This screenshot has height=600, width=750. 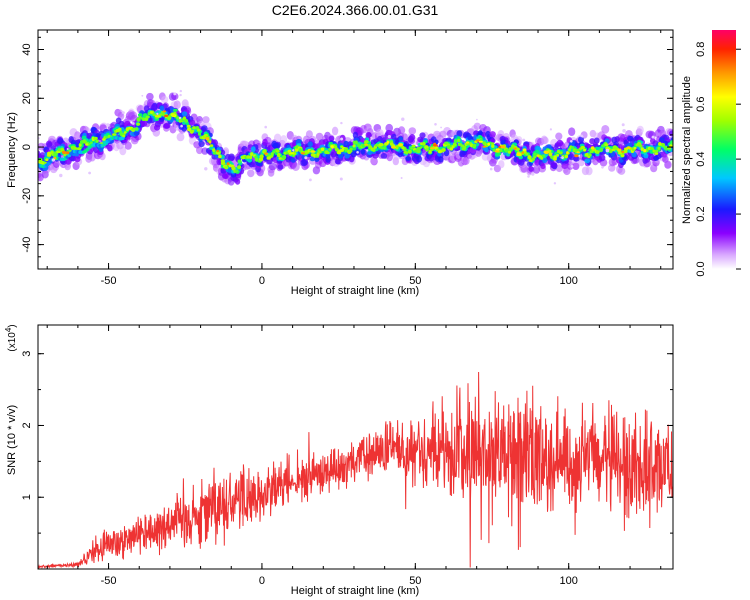 I want to click on y-tick-label: 1, so click(x=27, y=497).